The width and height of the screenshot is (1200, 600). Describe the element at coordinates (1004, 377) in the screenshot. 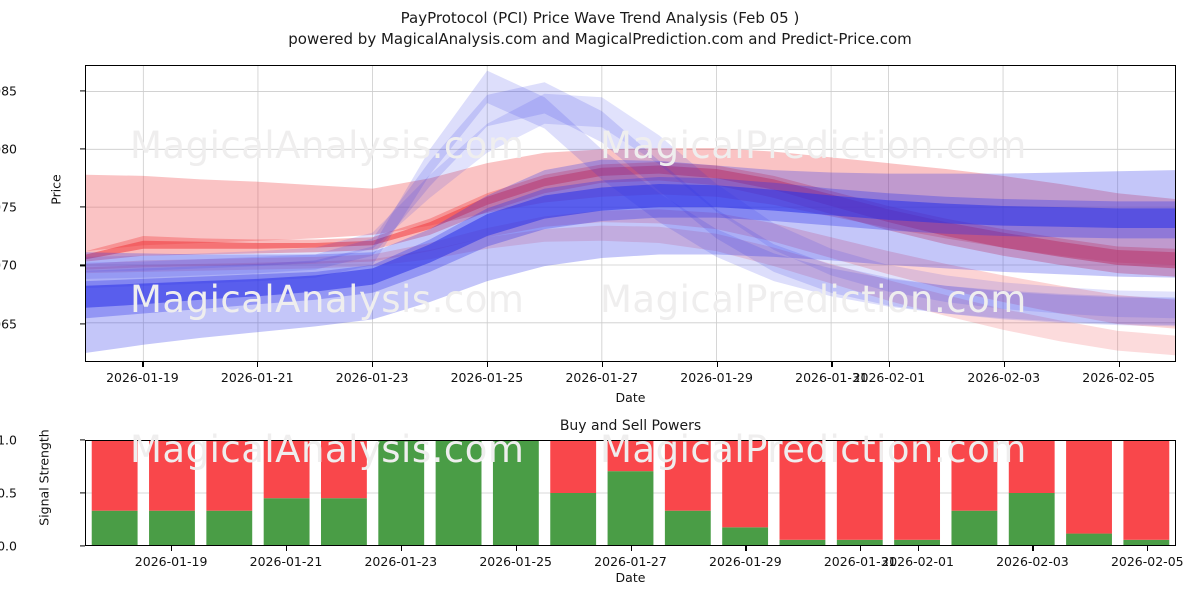

I see `price-xtick-label: 2026-02-03` at that location.